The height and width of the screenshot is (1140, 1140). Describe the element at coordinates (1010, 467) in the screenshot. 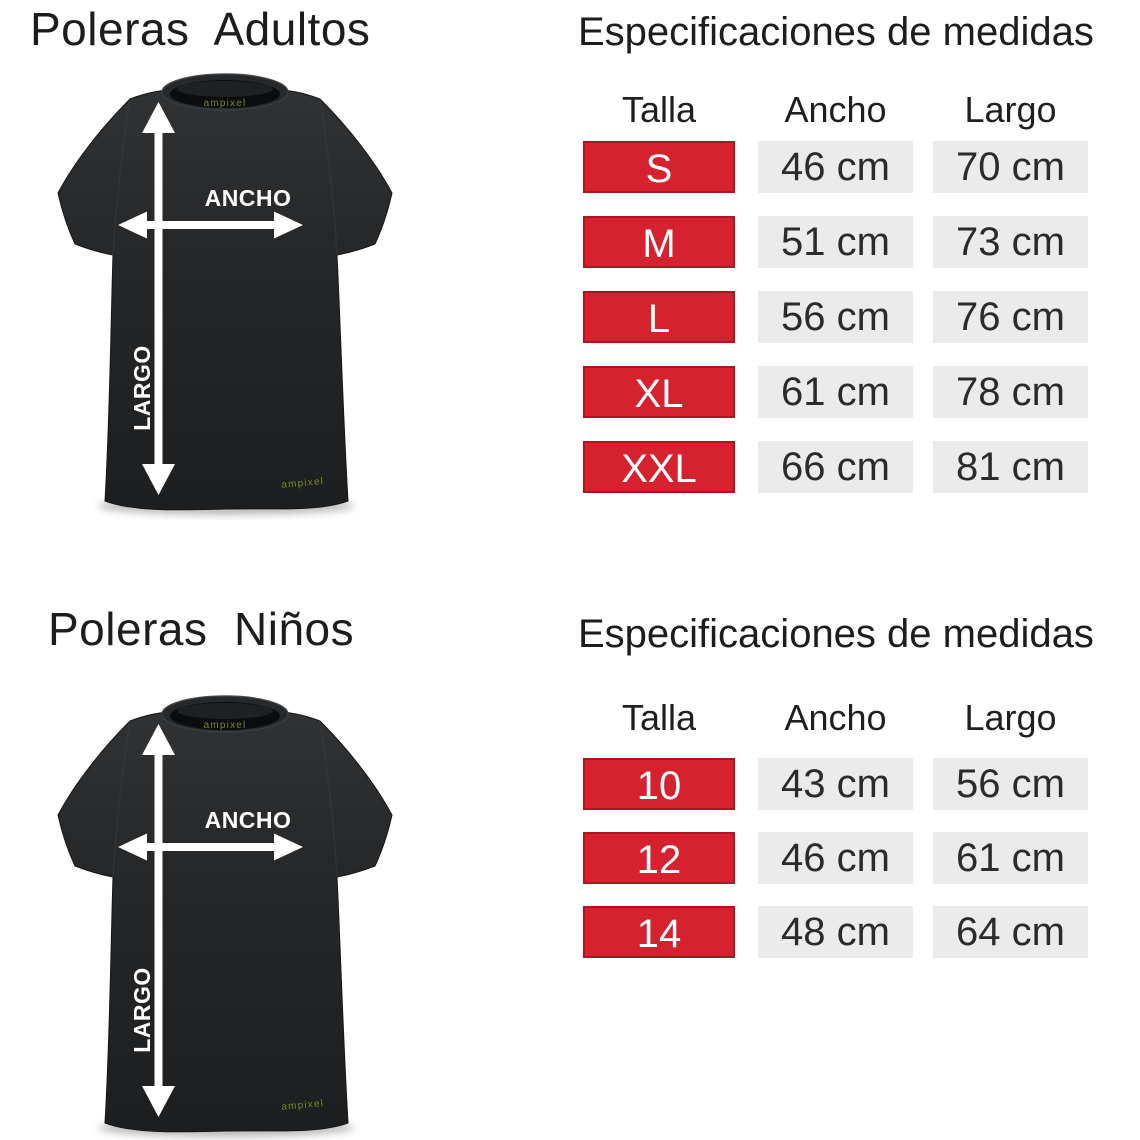

I see `length-value-cell: 81 cm` at that location.